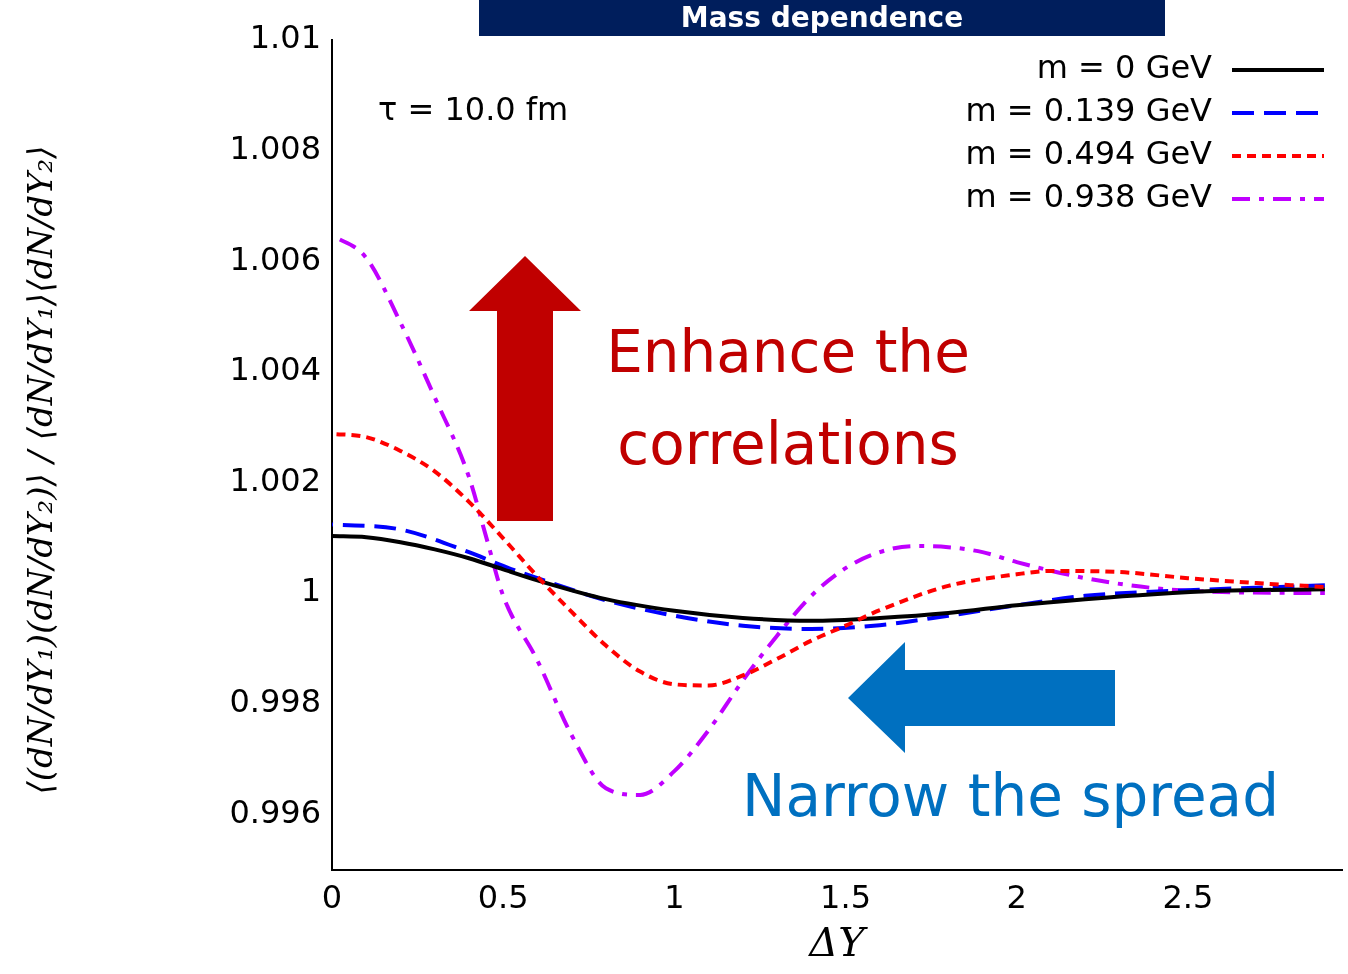 Image resolution: width=1348 pixels, height=974 pixels. Describe the element at coordinates (838, 942) in the screenshot. I see `x-axis-title: ΔY` at that location.